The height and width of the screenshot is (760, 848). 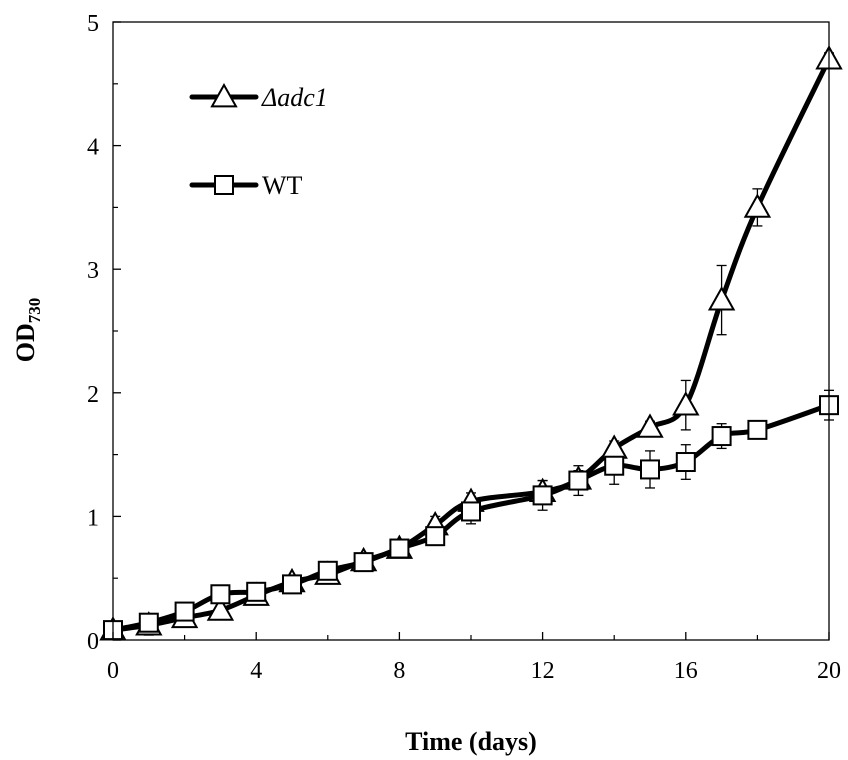 What do you see at coordinates (113, 671) in the screenshot?
I see `x-tick-label: 0` at bounding box center [113, 671].